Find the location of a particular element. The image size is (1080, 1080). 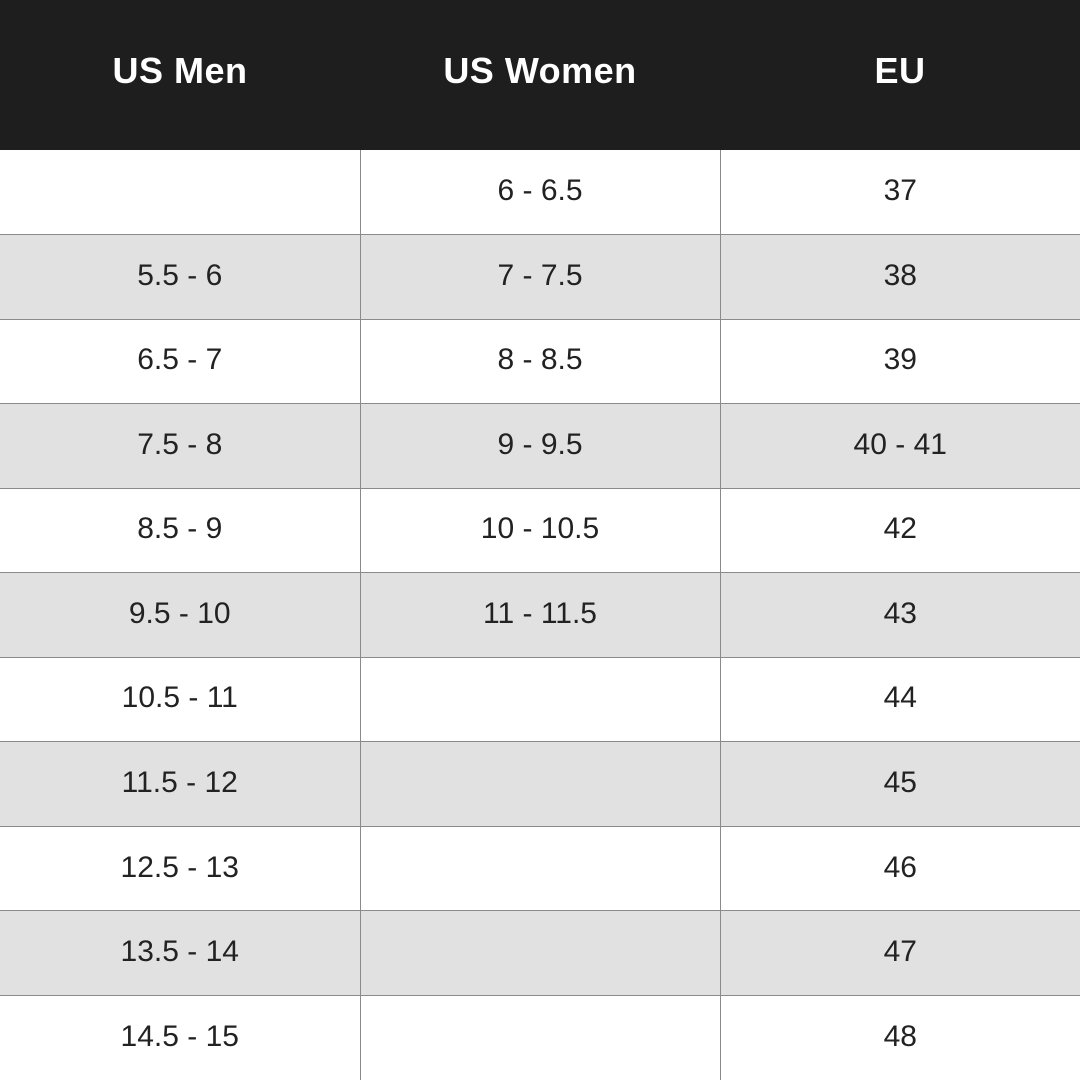

cell-us-women-value: 8 - 8.5 is located at coordinates (540, 360).